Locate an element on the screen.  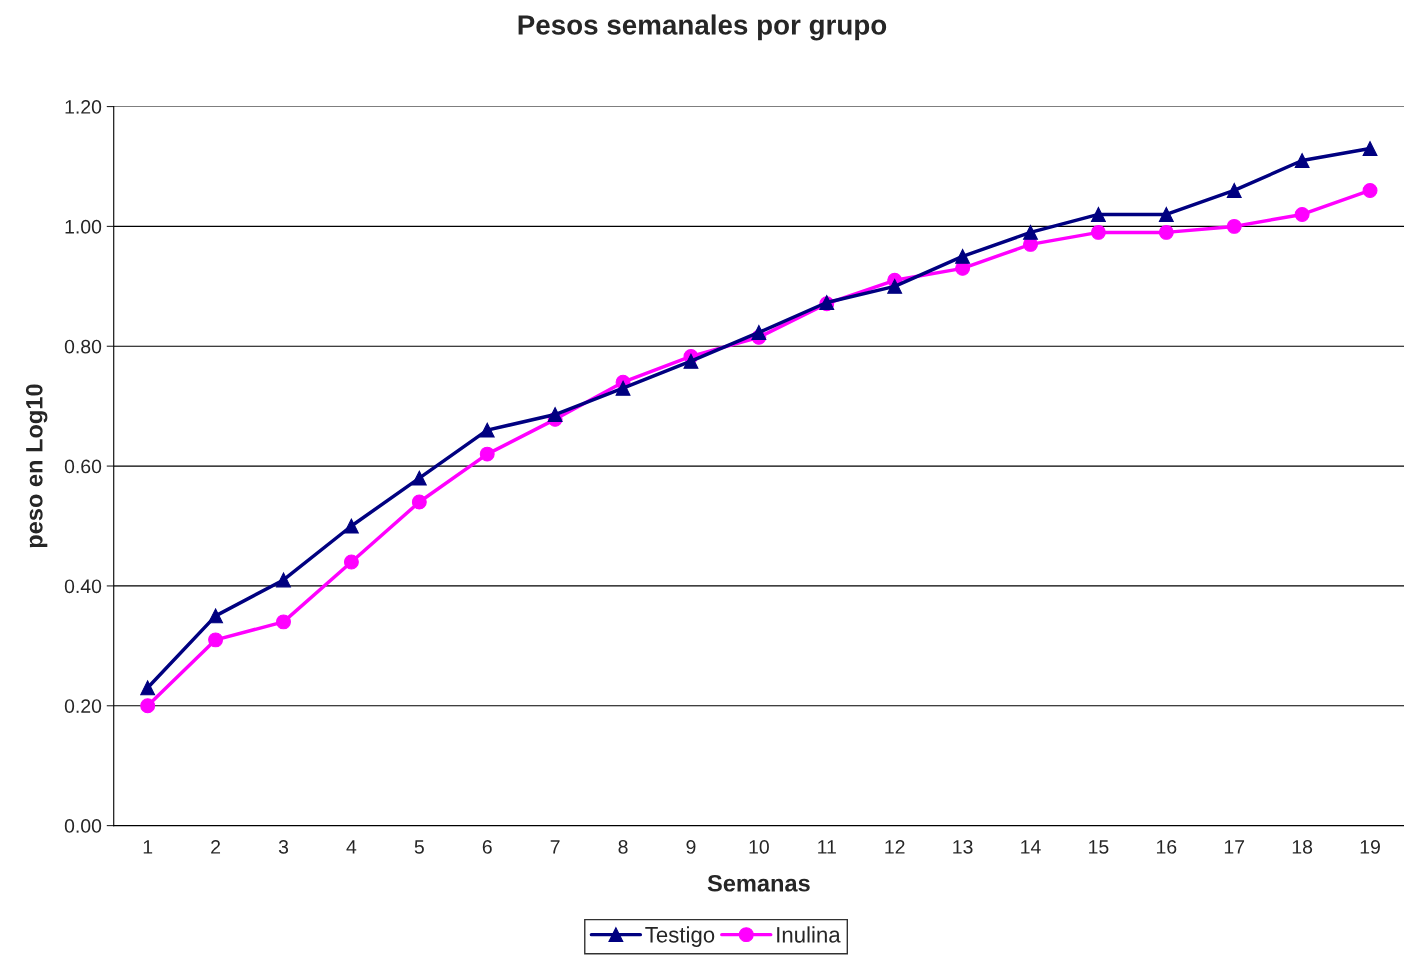
x-tick-label: 17 is located at coordinates (1234, 847).